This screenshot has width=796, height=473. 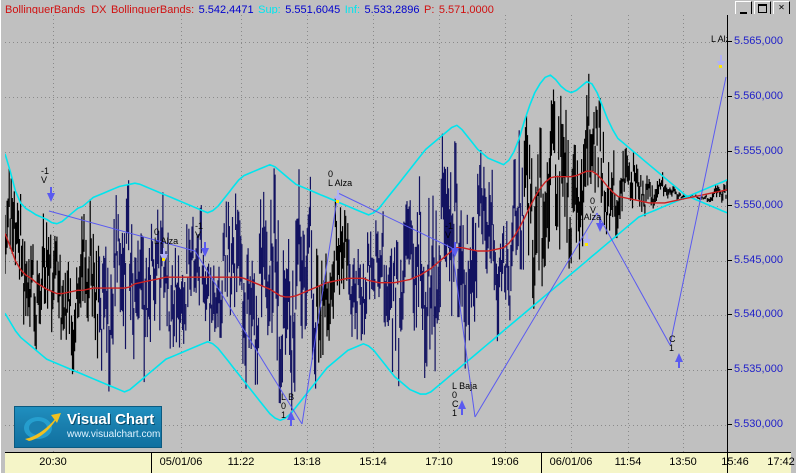 I want to click on time-axis-label: 19:06, so click(x=505, y=462).